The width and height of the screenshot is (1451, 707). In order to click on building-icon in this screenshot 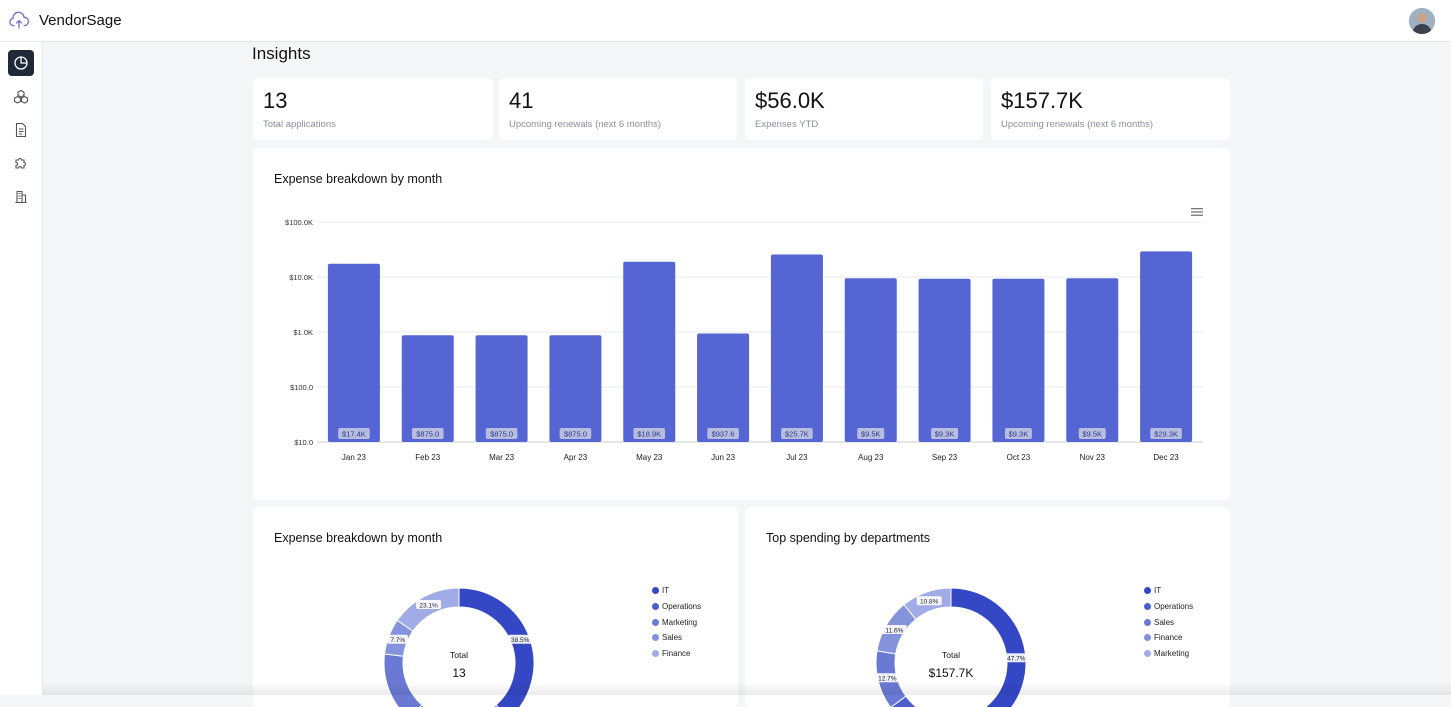, I will do `click(21, 197)`.